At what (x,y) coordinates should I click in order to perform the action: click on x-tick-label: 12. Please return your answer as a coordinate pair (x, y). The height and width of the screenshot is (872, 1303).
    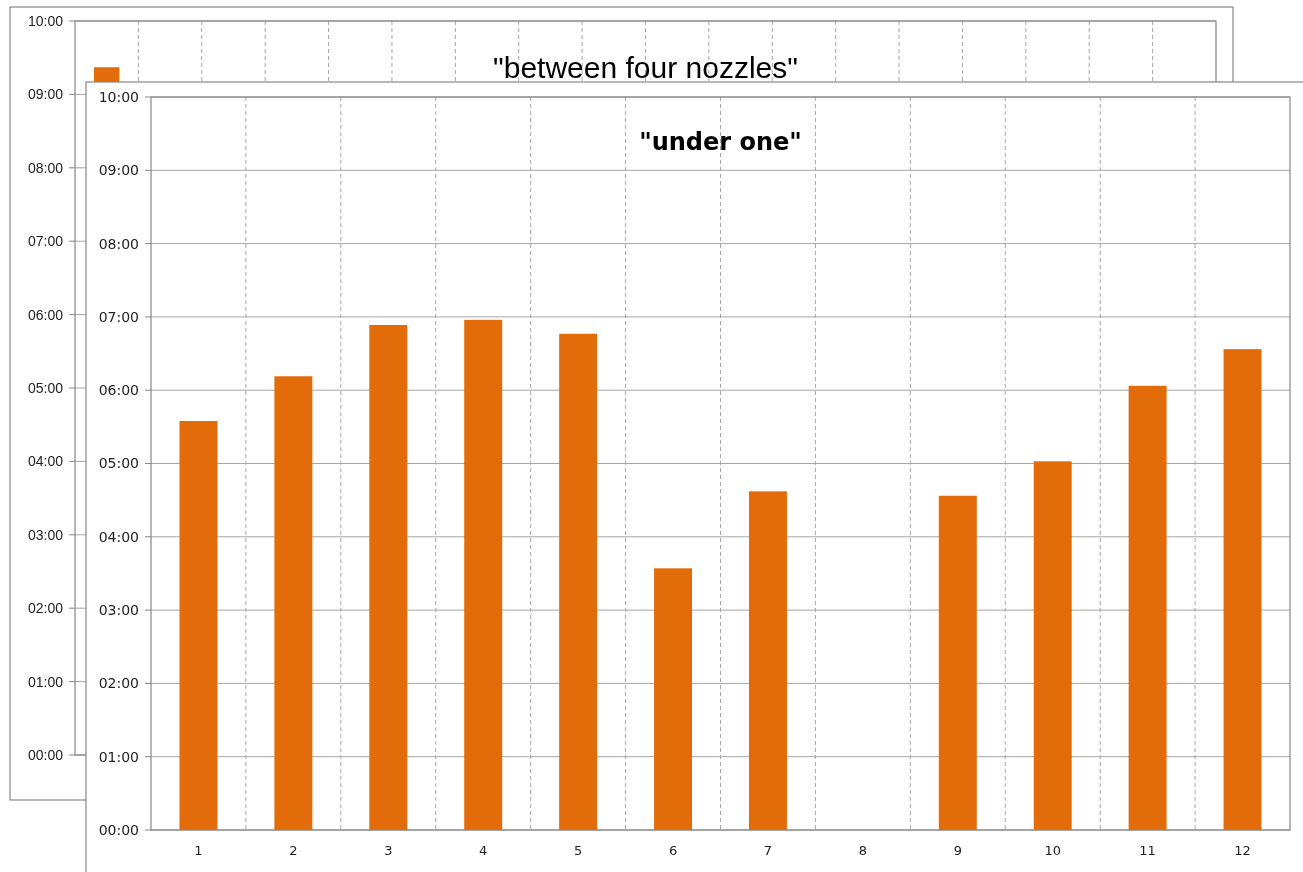
    Looking at the image, I should click on (1242, 850).